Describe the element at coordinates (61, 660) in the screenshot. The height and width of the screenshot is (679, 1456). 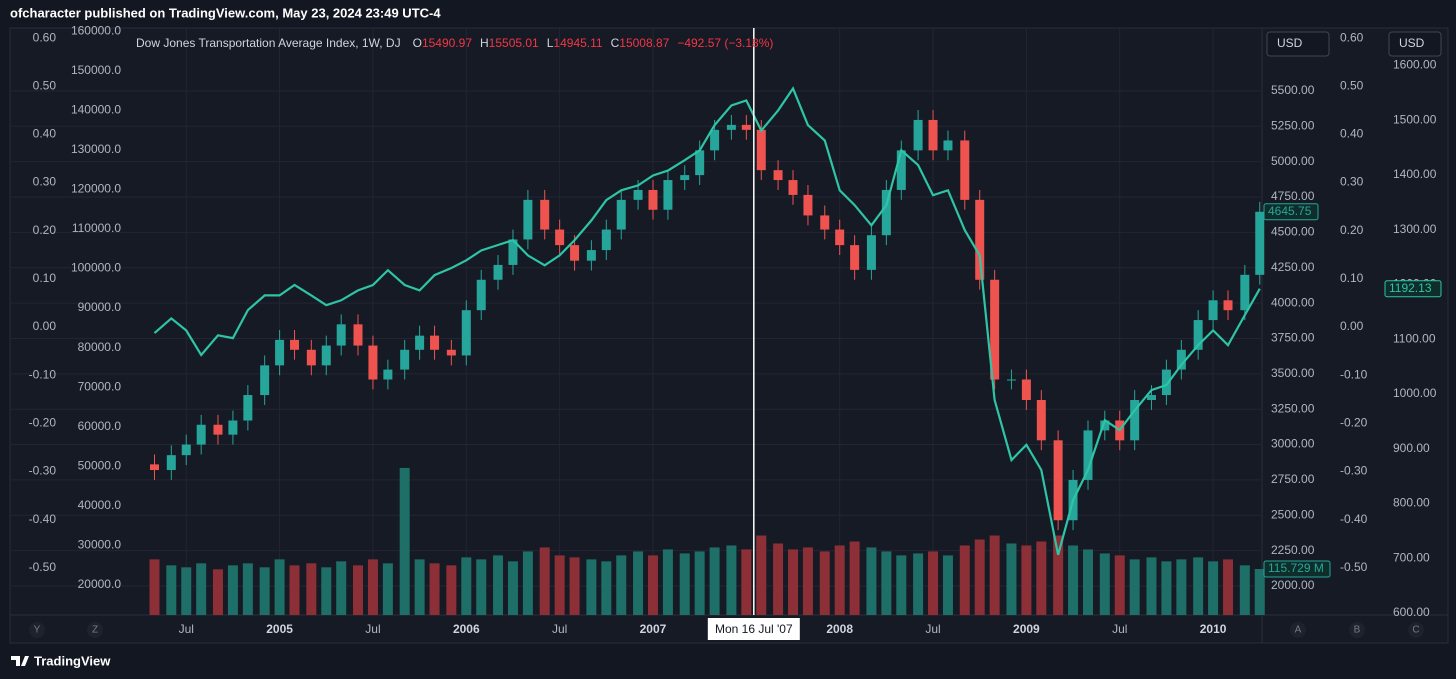
I see `footer-logo: TradingView` at that location.